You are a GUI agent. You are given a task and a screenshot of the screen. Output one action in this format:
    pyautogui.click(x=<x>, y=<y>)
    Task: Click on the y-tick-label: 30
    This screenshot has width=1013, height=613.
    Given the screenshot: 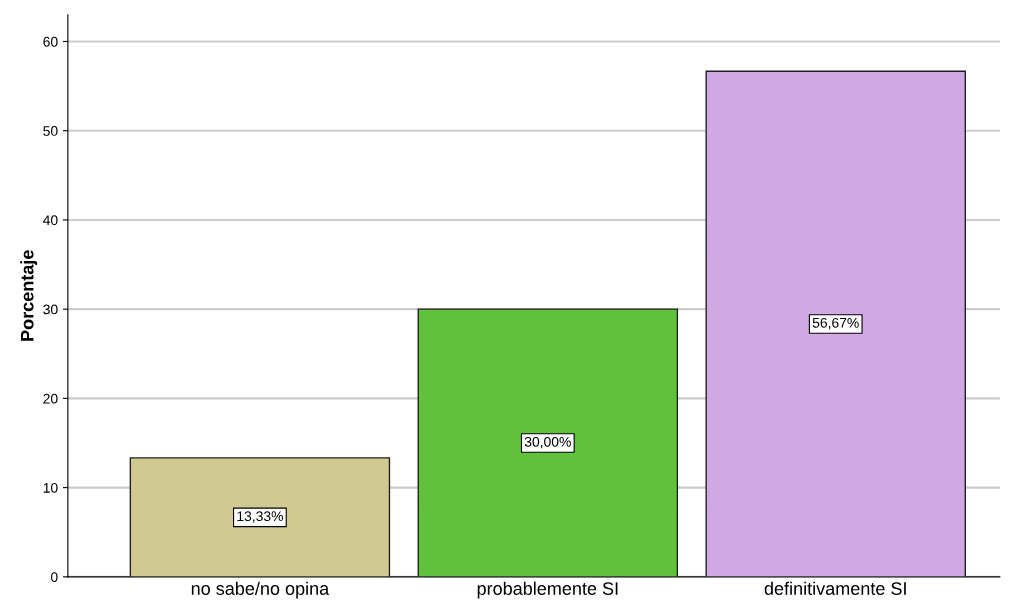 What is the action you would take?
    pyautogui.click(x=50, y=309)
    